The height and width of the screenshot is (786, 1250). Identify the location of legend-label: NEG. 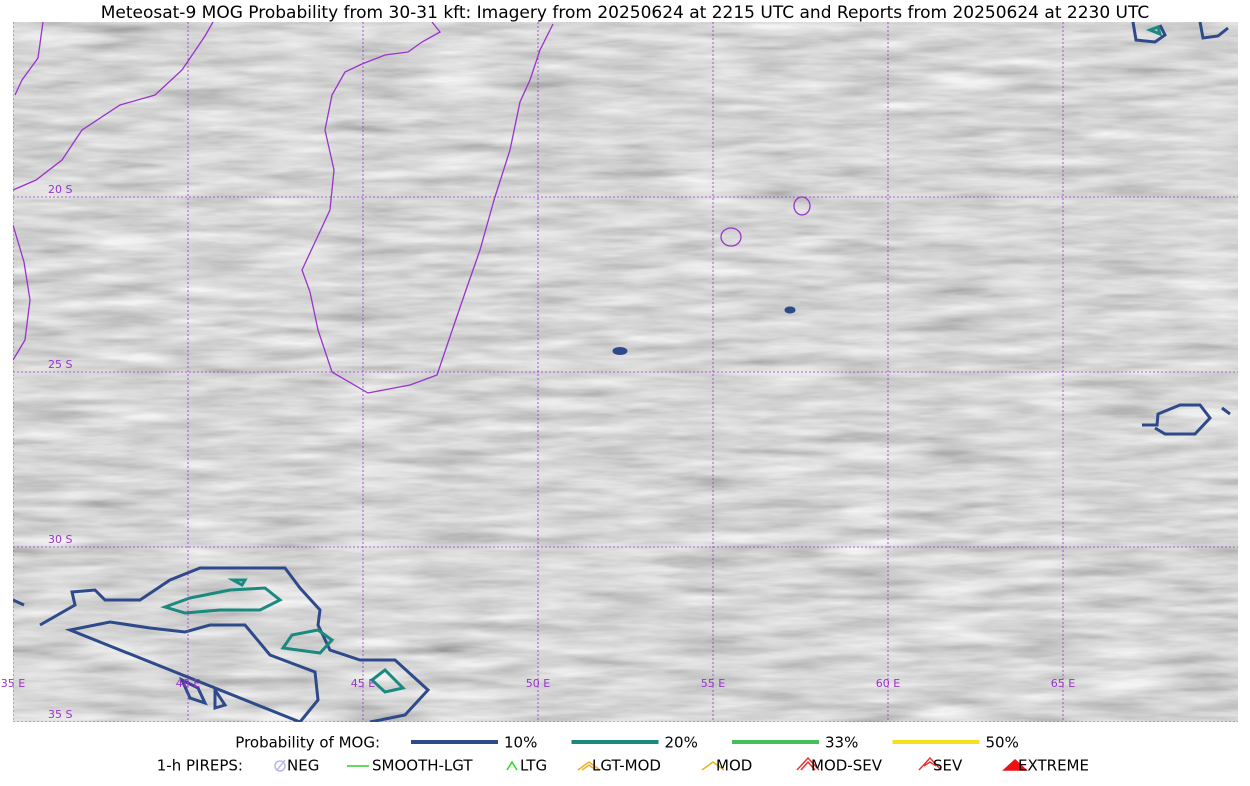
(303, 766).